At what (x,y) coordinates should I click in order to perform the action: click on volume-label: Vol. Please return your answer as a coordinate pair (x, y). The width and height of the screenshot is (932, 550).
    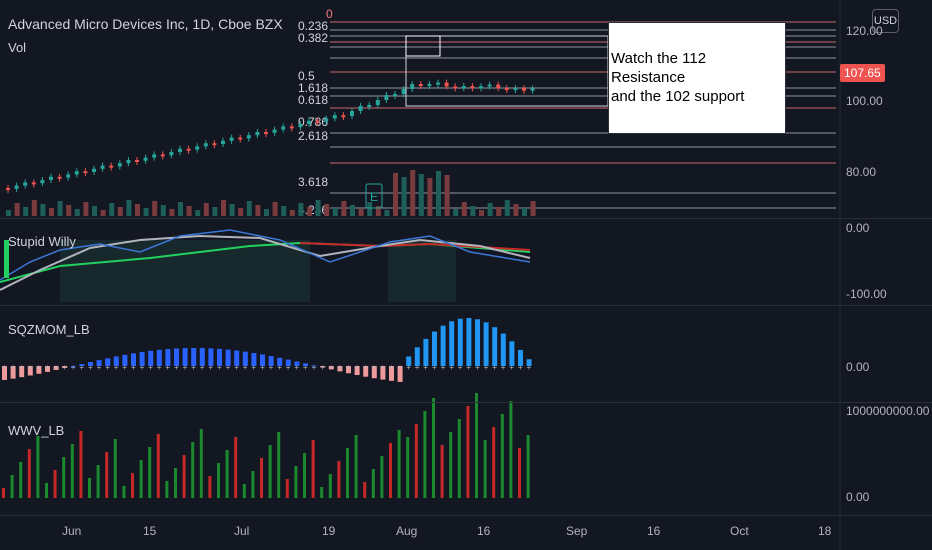
    Looking at the image, I should click on (17, 47).